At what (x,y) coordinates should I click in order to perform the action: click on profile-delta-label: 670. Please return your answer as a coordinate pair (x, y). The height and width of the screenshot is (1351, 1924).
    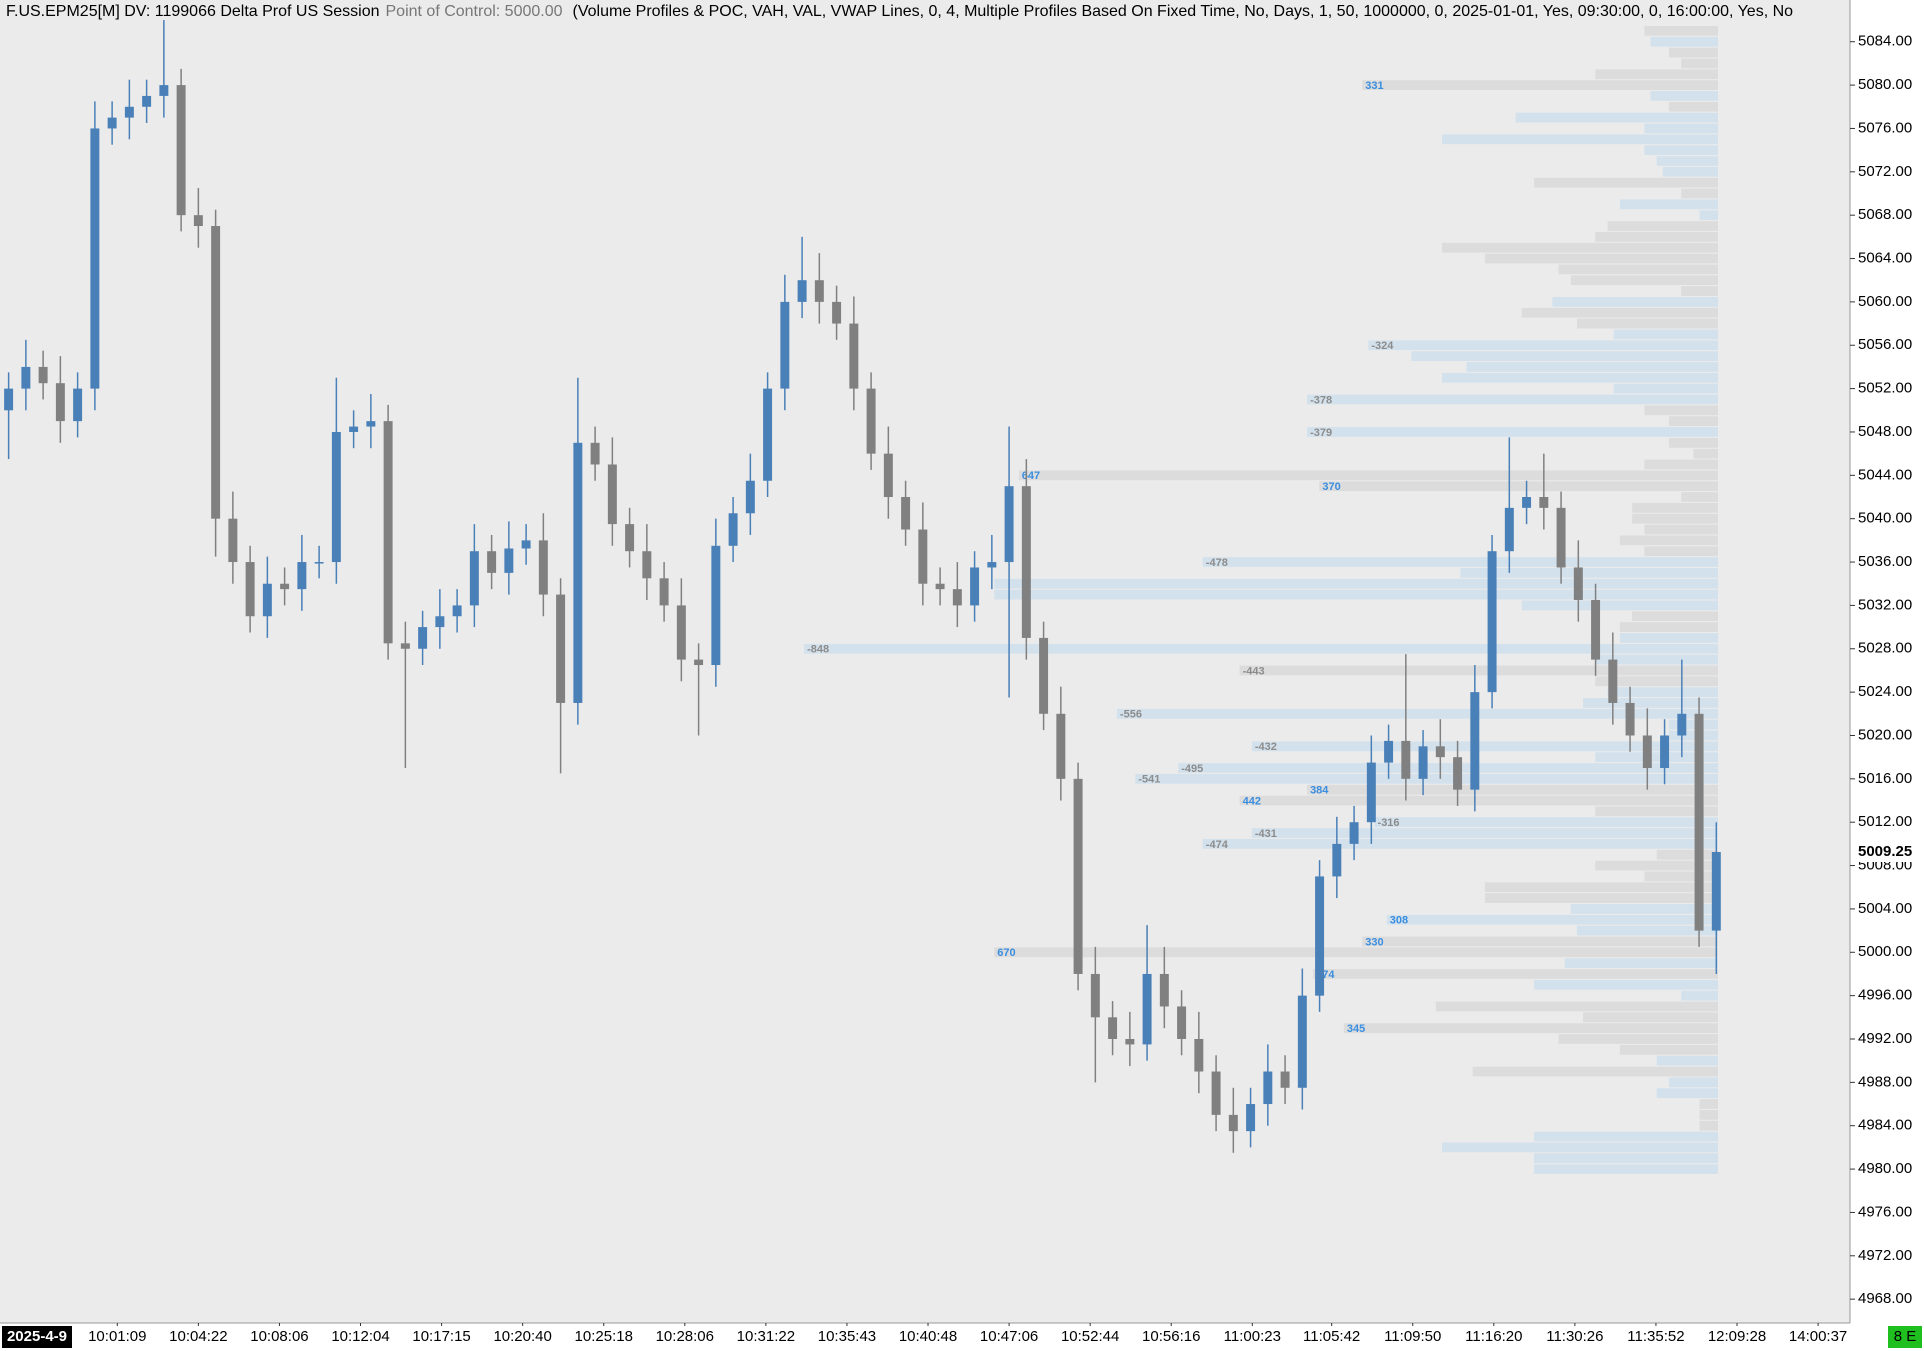
    Looking at the image, I should click on (1006, 953).